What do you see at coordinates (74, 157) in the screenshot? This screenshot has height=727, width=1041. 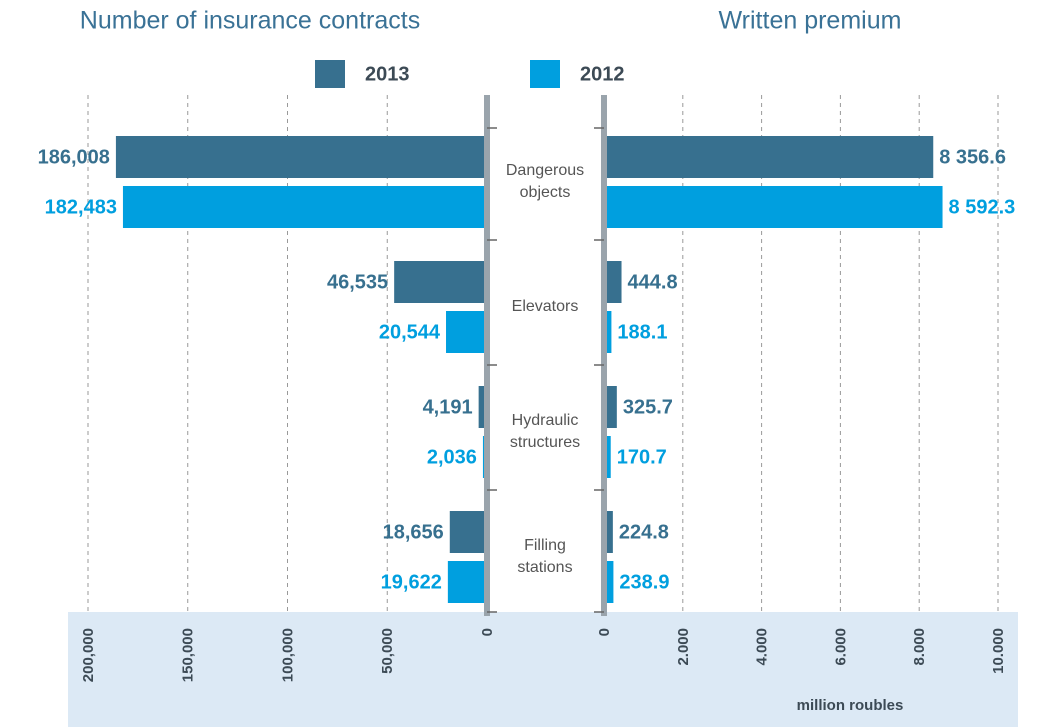 I see `value-label: 186,008` at bounding box center [74, 157].